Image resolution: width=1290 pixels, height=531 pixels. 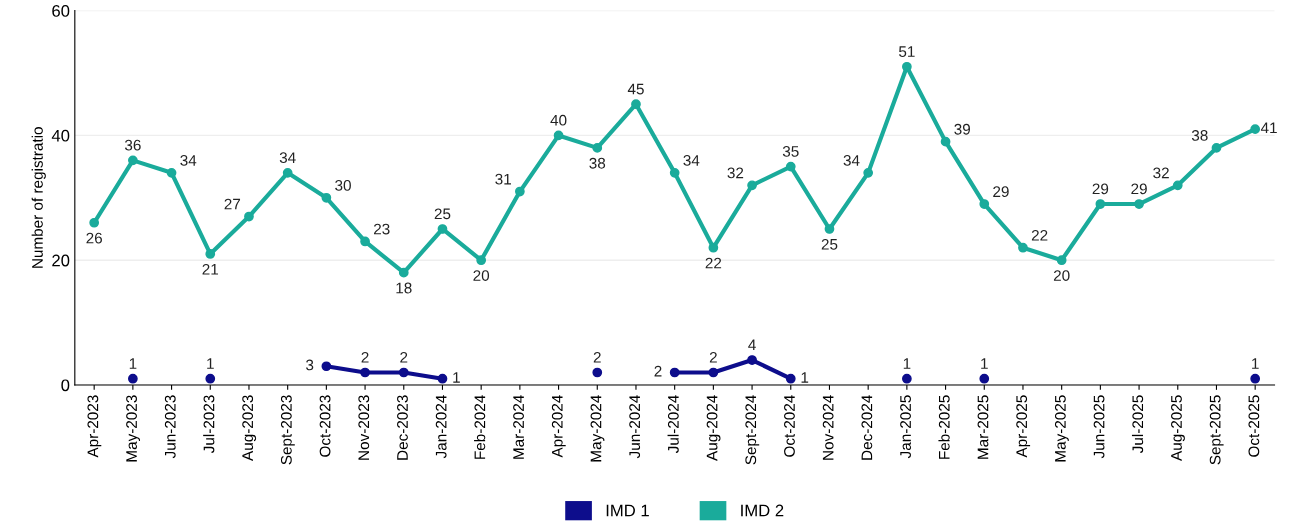 I want to click on x-tick-label: Jun-2024, so click(x=635, y=427).